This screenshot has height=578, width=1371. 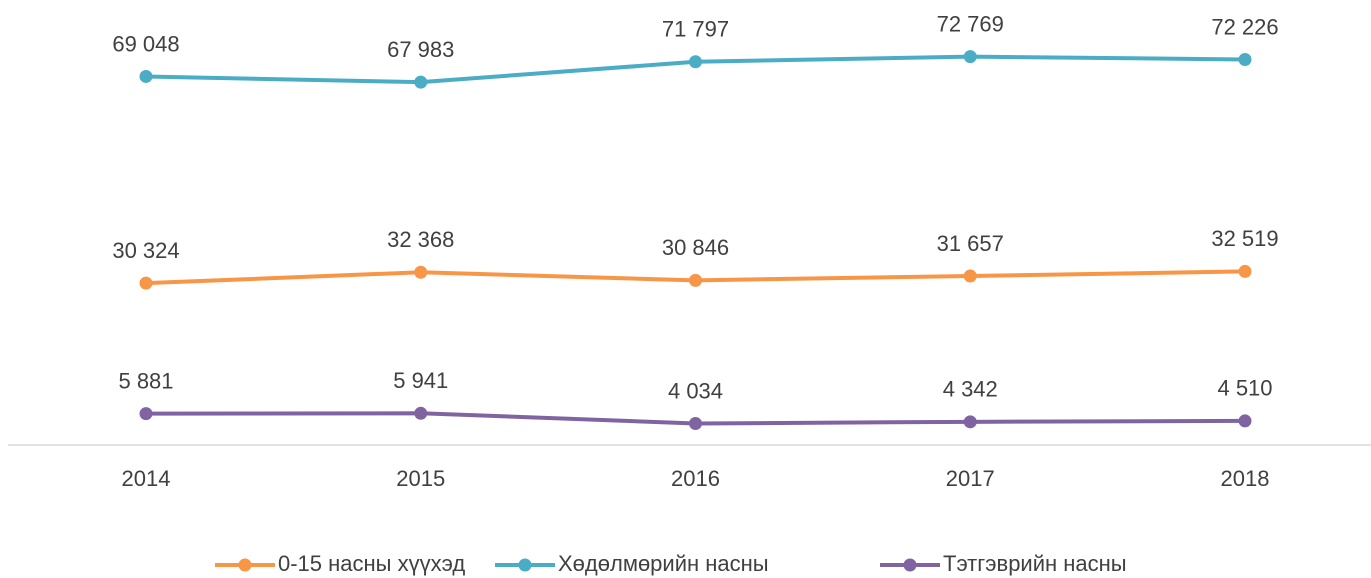 What do you see at coordinates (145, 380) in the screenshot?
I see `data-label: 5 881` at bounding box center [145, 380].